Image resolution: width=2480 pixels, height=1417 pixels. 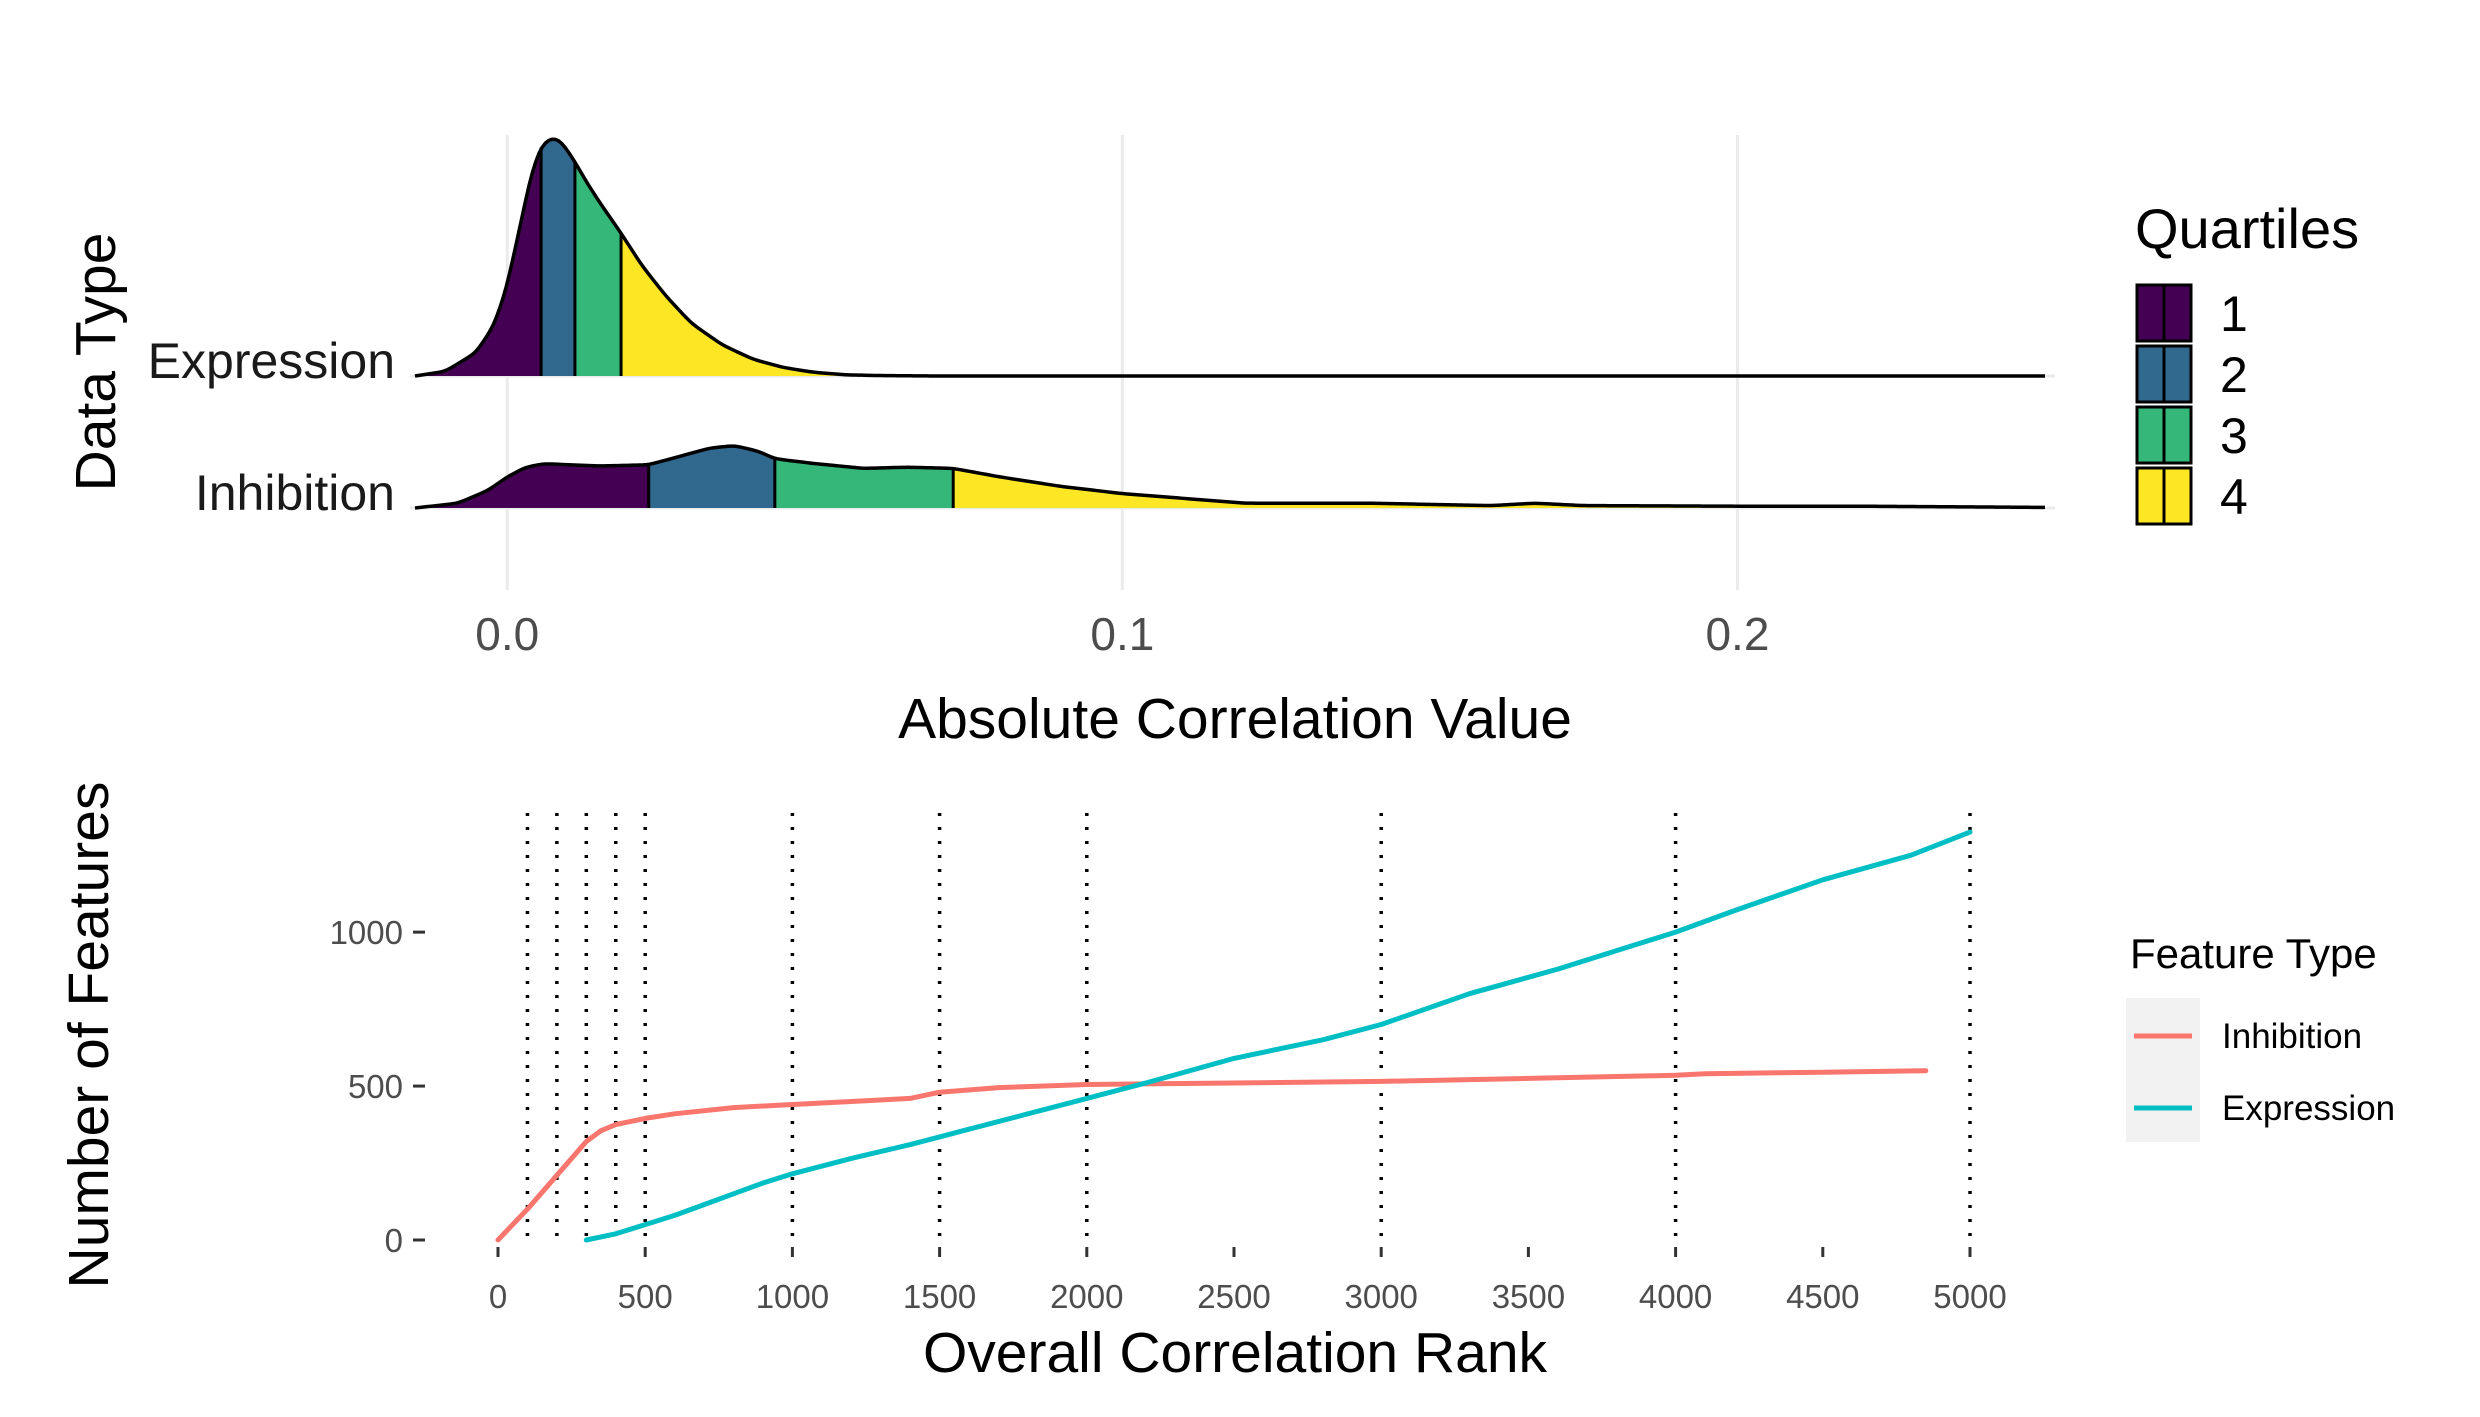 What do you see at coordinates (89, 1035) in the screenshot?
I see `bottom-y-axis-title: Number of Features` at bounding box center [89, 1035].